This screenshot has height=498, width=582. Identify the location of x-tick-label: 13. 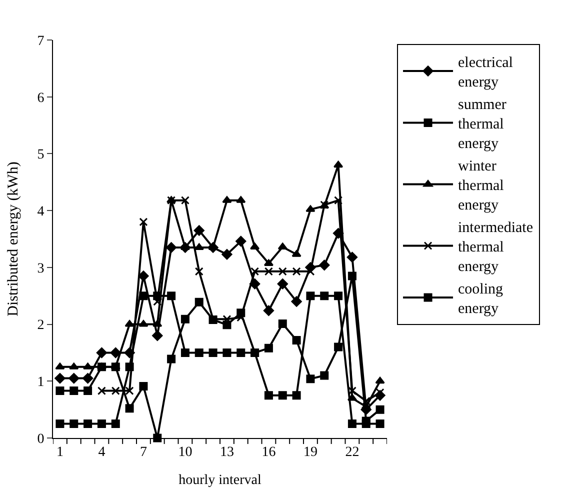
(227, 452).